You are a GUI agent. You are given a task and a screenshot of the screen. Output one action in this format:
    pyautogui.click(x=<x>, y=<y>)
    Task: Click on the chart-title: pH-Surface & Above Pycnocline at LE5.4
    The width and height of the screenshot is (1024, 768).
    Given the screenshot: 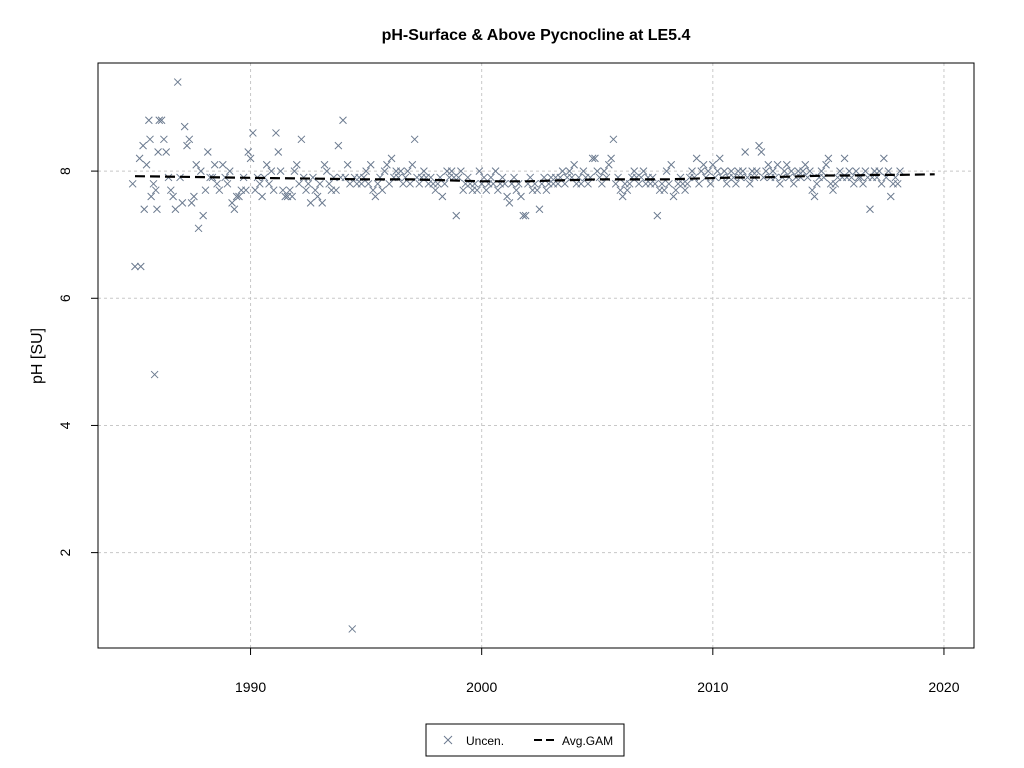 What is the action you would take?
    pyautogui.click(x=536, y=35)
    